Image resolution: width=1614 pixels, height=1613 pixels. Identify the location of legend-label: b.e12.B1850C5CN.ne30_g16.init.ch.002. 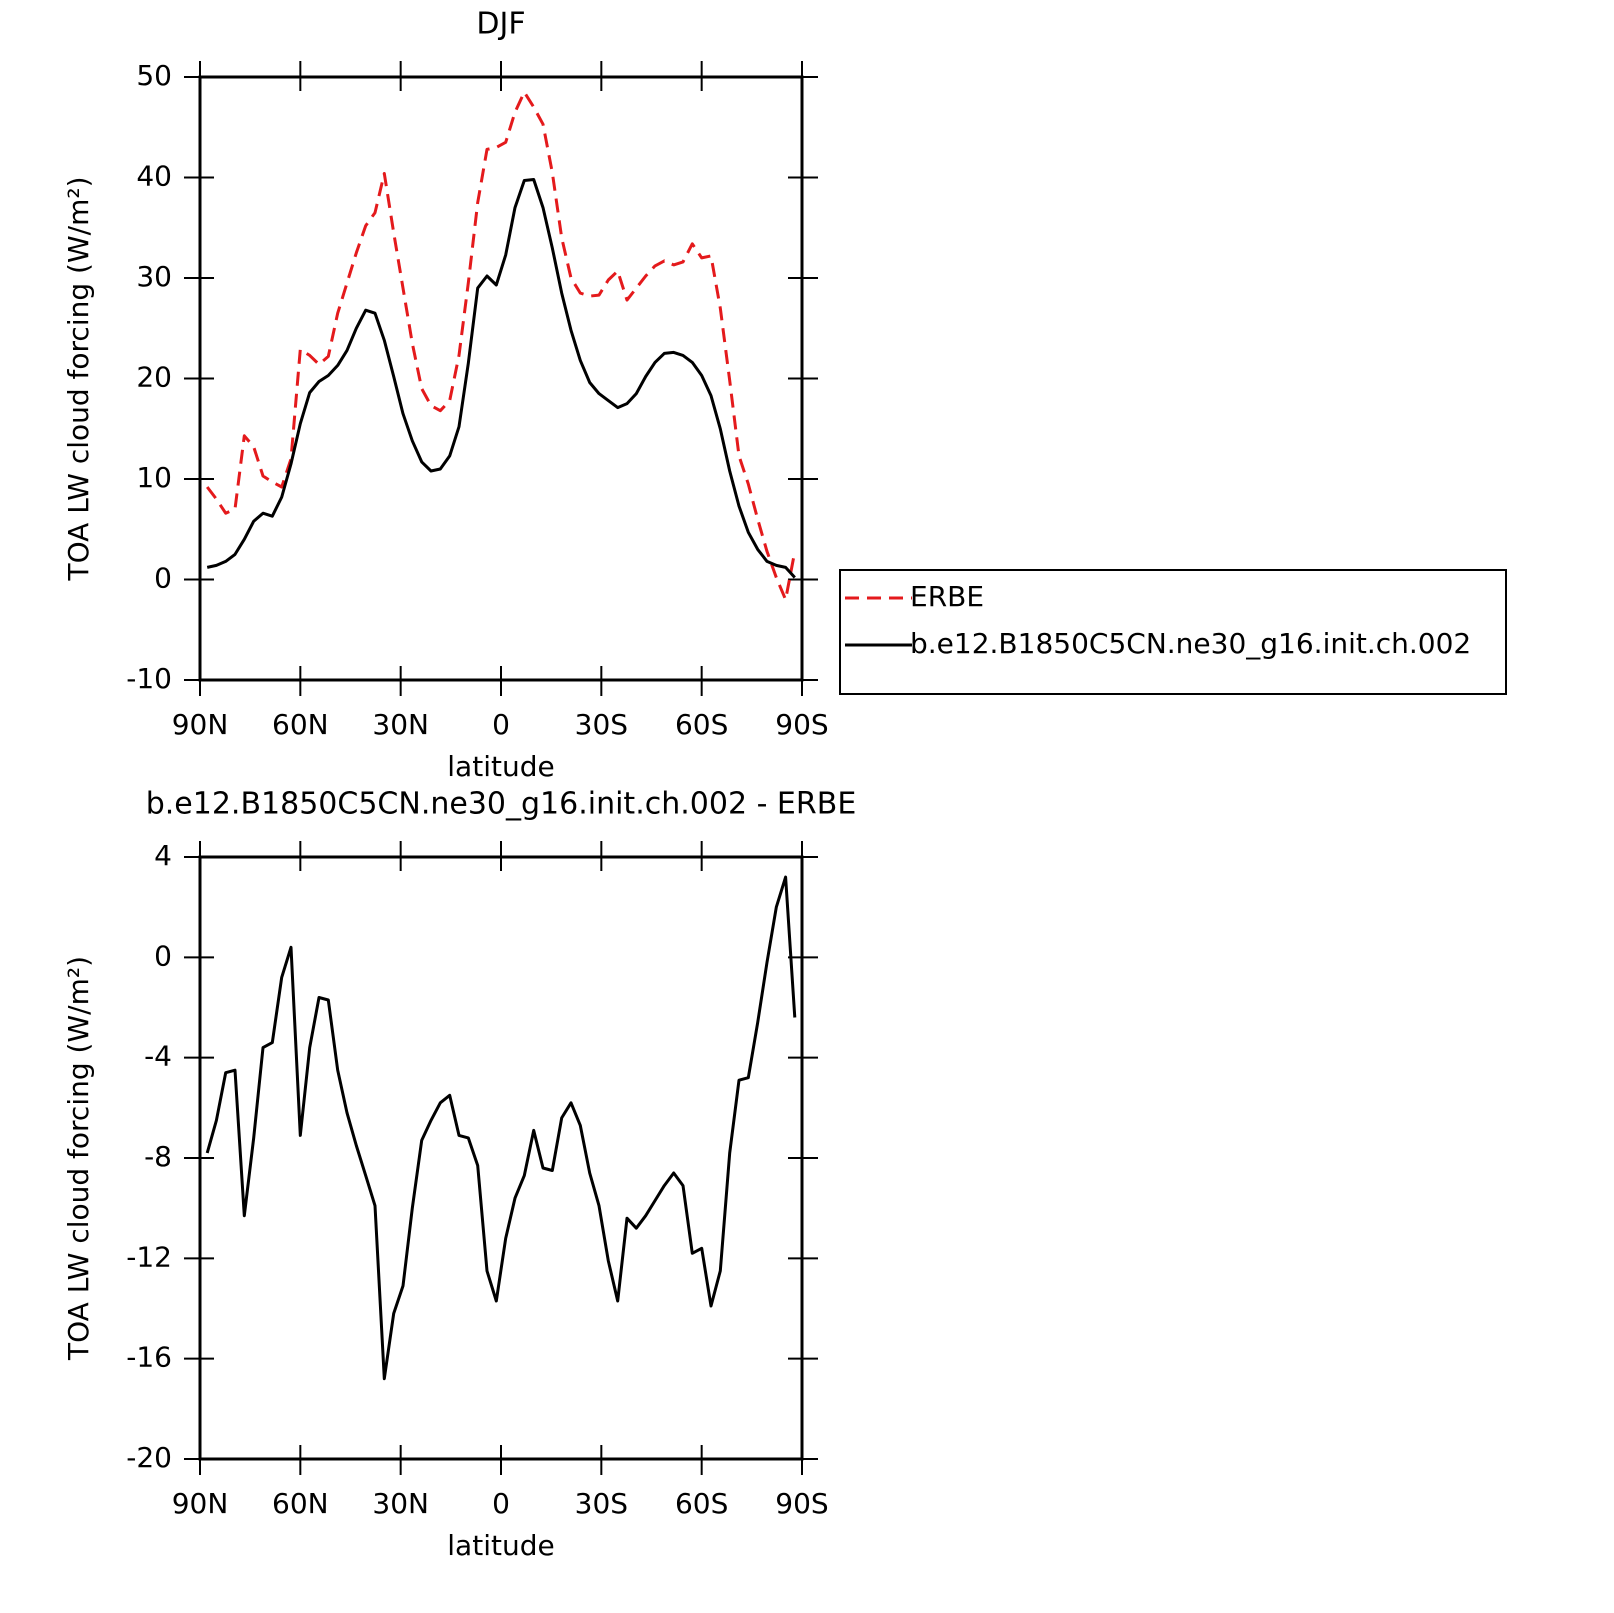
(1190, 643).